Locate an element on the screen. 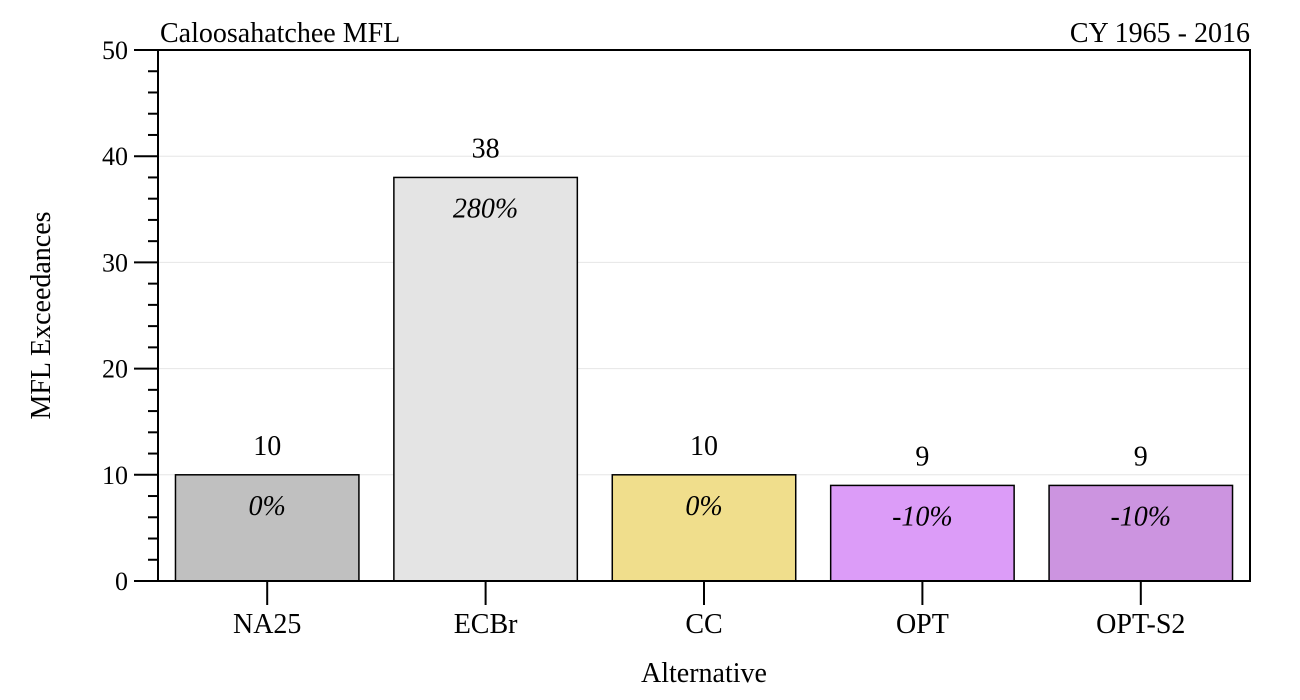 This screenshot has height=700, width=1300. bar-percent-label: 280% is located at coordinates (485, 208).